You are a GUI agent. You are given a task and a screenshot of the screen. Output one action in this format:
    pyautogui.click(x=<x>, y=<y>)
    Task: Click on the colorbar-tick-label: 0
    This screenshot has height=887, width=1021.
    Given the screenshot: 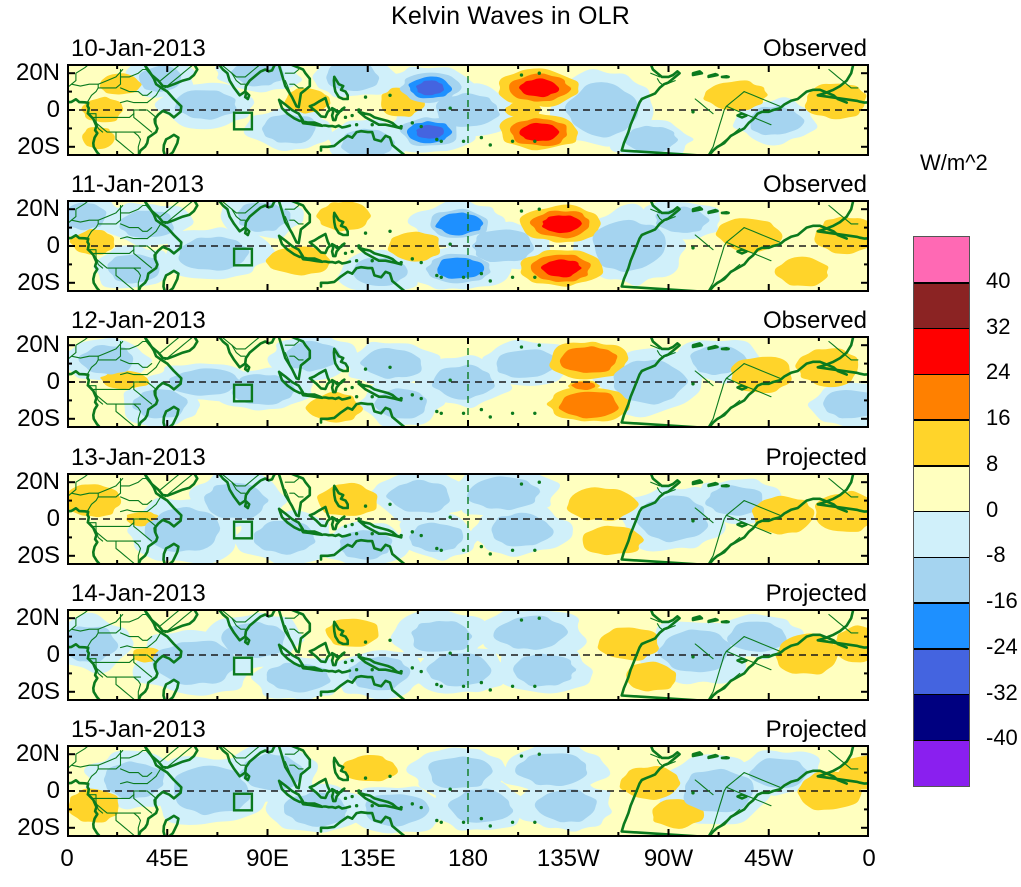 What is the action you would take?
    pyautogui.click(x=992, y=509)
    